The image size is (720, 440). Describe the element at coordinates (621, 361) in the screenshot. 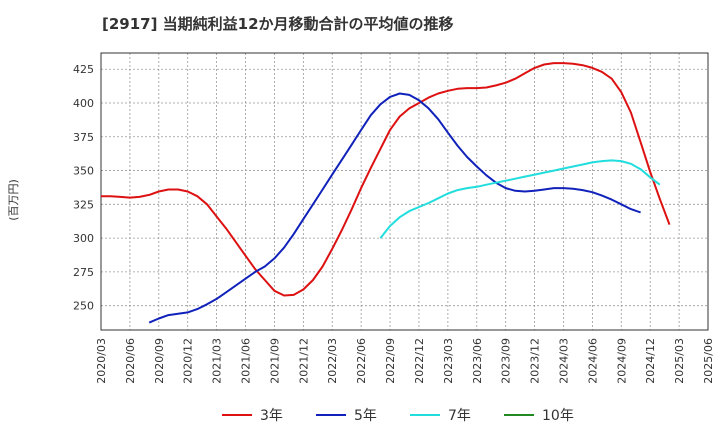

I see `x-tick-label: 2024/09` at that location.